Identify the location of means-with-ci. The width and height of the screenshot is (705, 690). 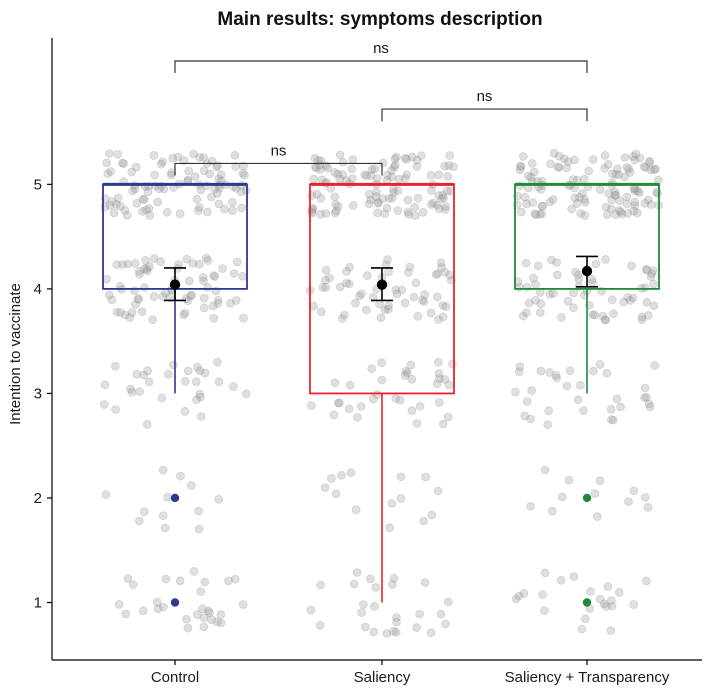
(381, 278).